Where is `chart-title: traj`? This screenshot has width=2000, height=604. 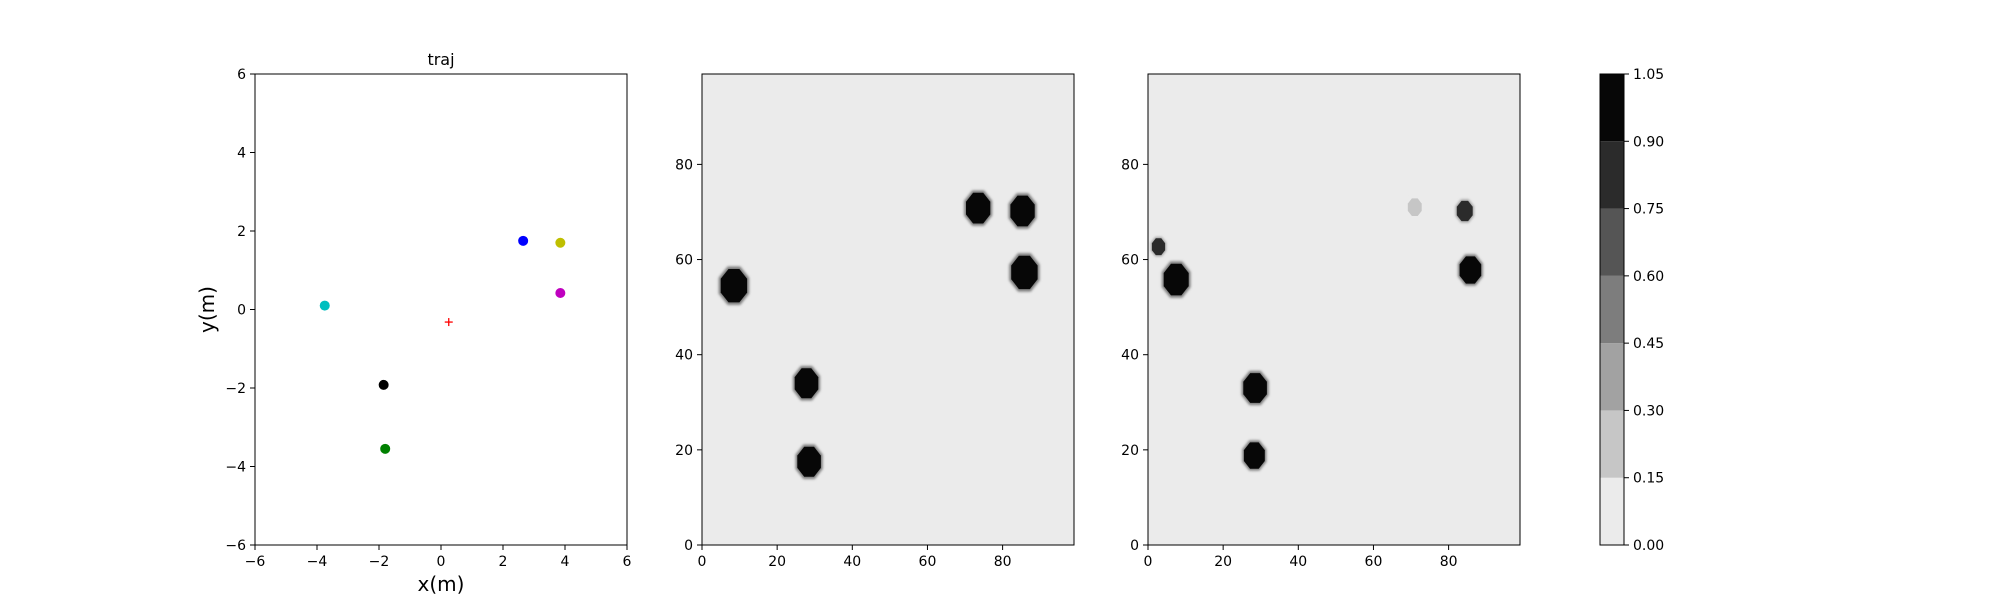 chart-title: traj is located at coordinates (440, 59).